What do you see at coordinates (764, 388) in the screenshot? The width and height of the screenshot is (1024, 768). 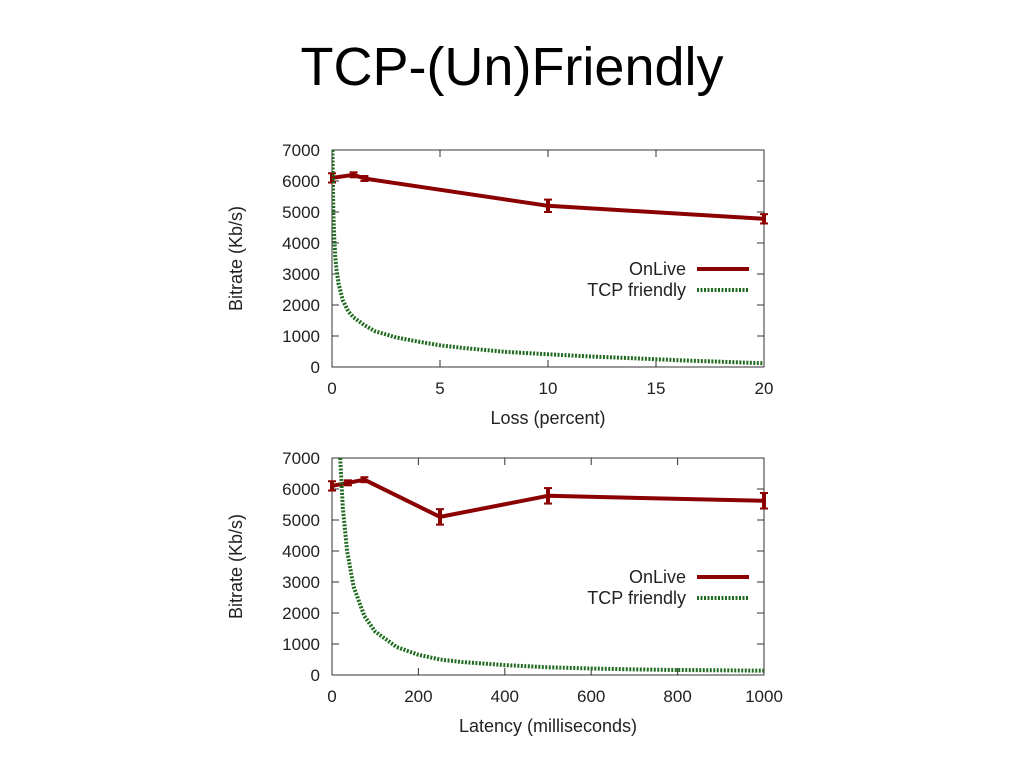 I see `x-tick-label: 20` at bounding box center [764, 388].